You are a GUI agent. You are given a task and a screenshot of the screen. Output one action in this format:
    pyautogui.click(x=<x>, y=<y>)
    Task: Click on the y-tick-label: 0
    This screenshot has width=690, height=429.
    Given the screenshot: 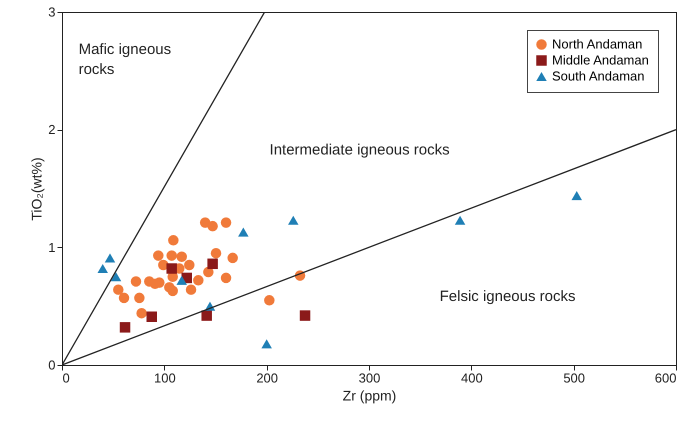 What is the action you would take?
    pyautogui.click(x=52, y=365)
    